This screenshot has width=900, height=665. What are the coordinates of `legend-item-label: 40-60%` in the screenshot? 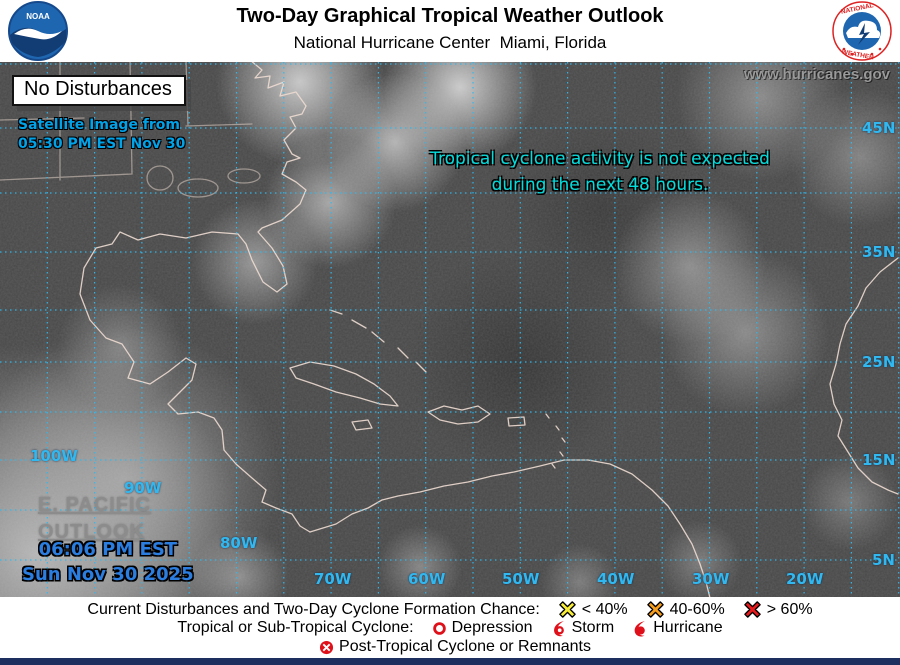 It's located at (697, 609).